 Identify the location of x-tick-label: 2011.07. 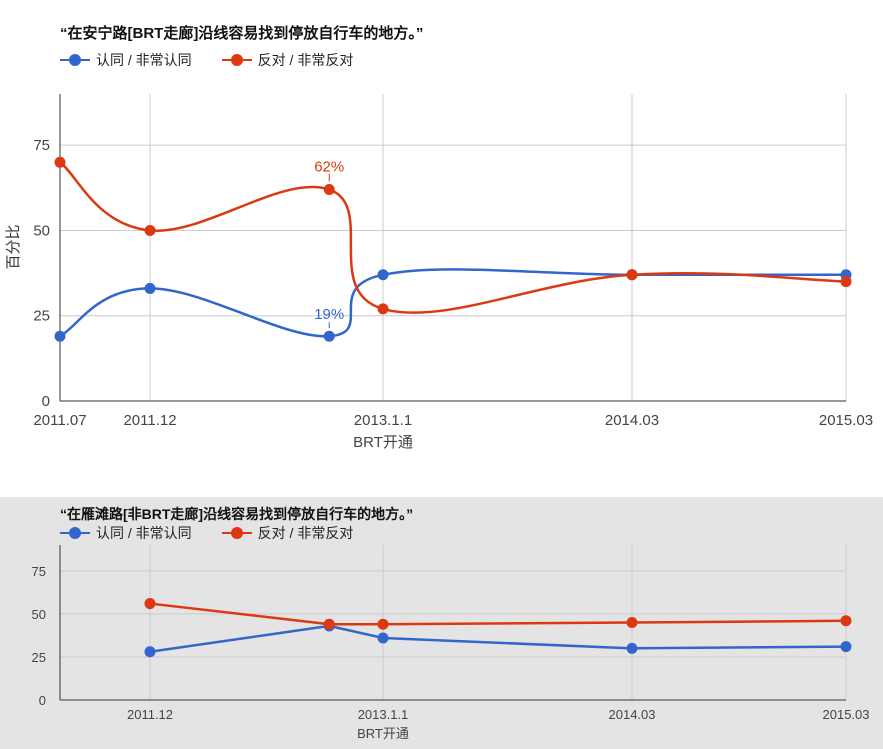
(59, 420).